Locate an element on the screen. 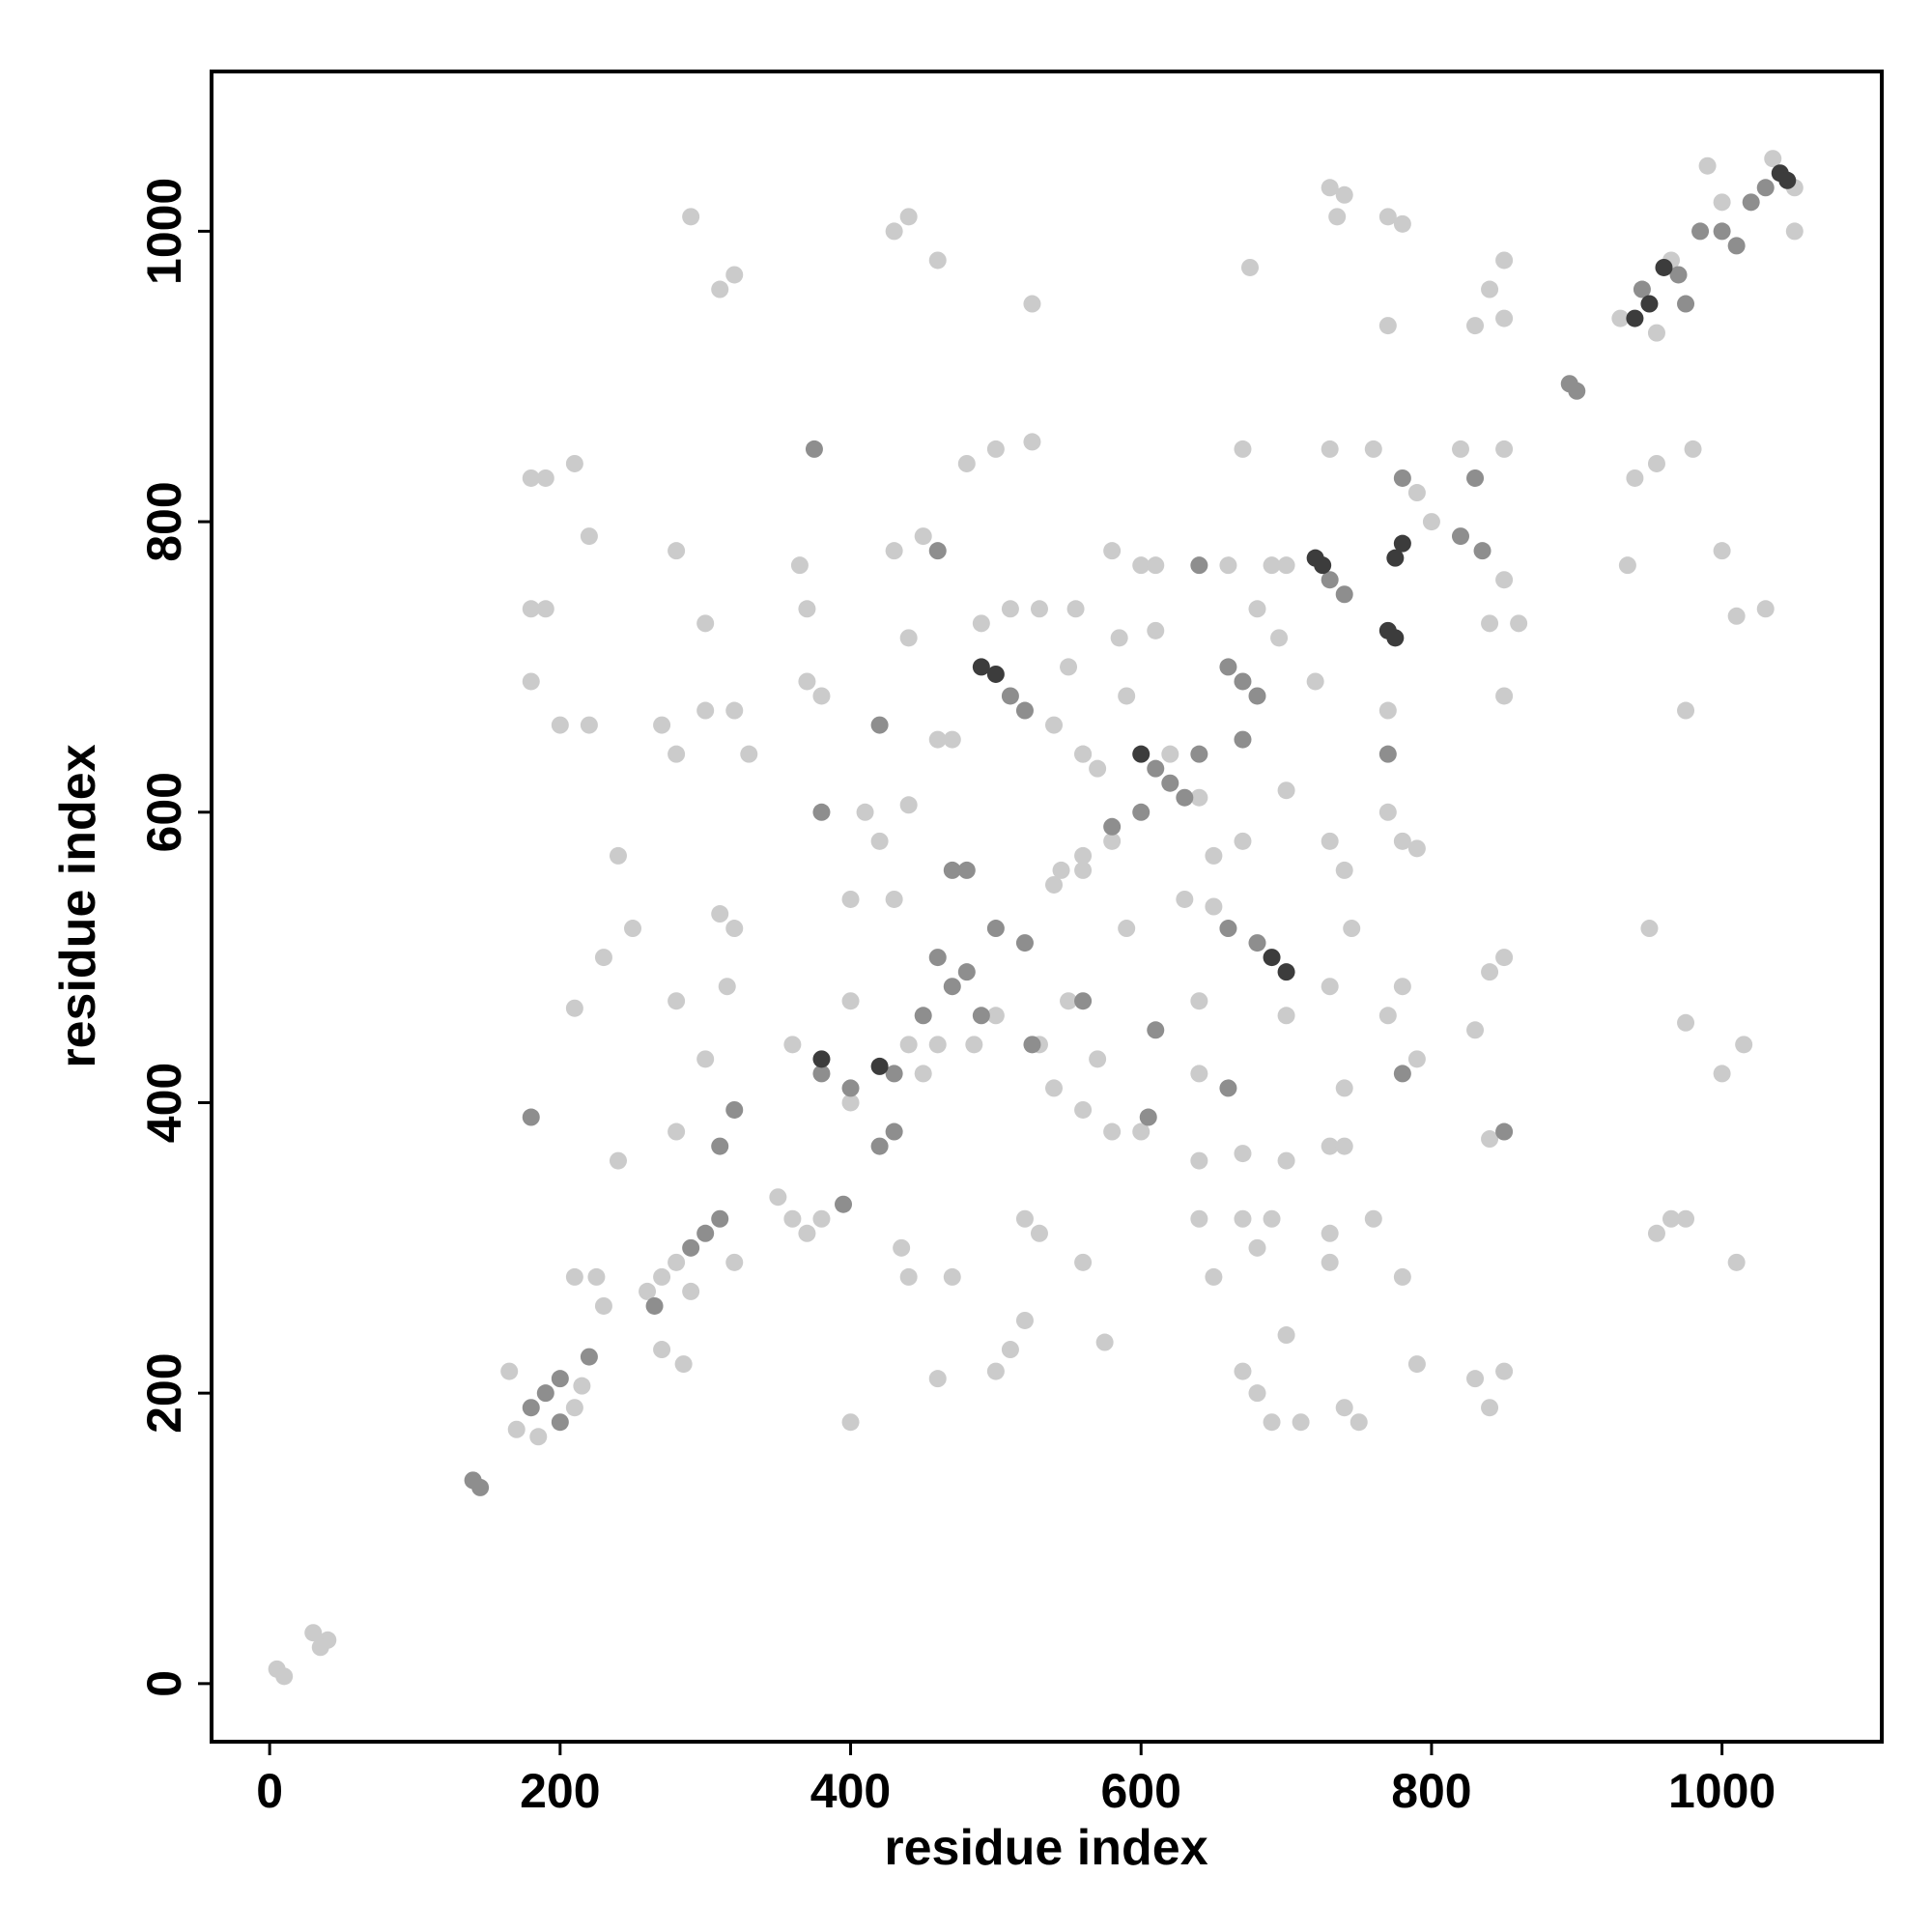 This screenshot has height=1932, width=1932. x-tick-label: 600 is located at coordinates (1141, 1791).